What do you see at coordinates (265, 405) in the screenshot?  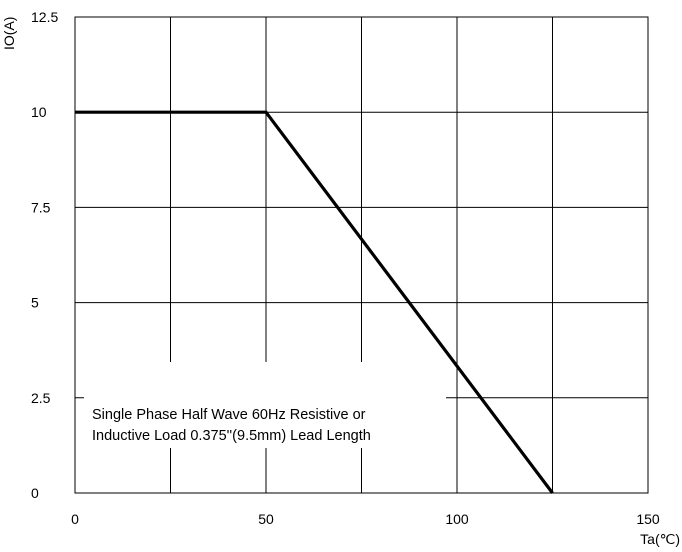 I see `annotation-box` at bounding box center [265, 405].